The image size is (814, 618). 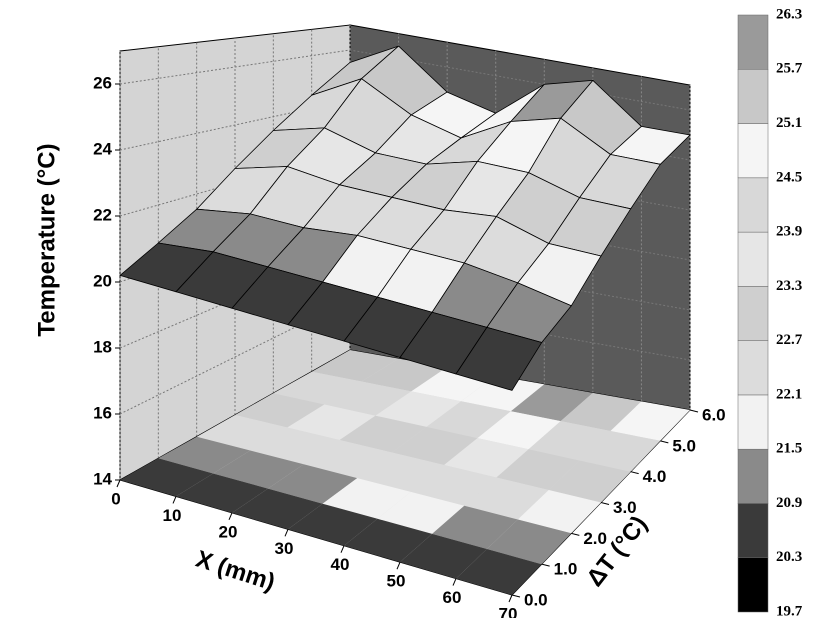 What do you see at coordinates (340, 564) in the screenshot?
I see `x-tick-label: 40` at bounding box center [340, 564].